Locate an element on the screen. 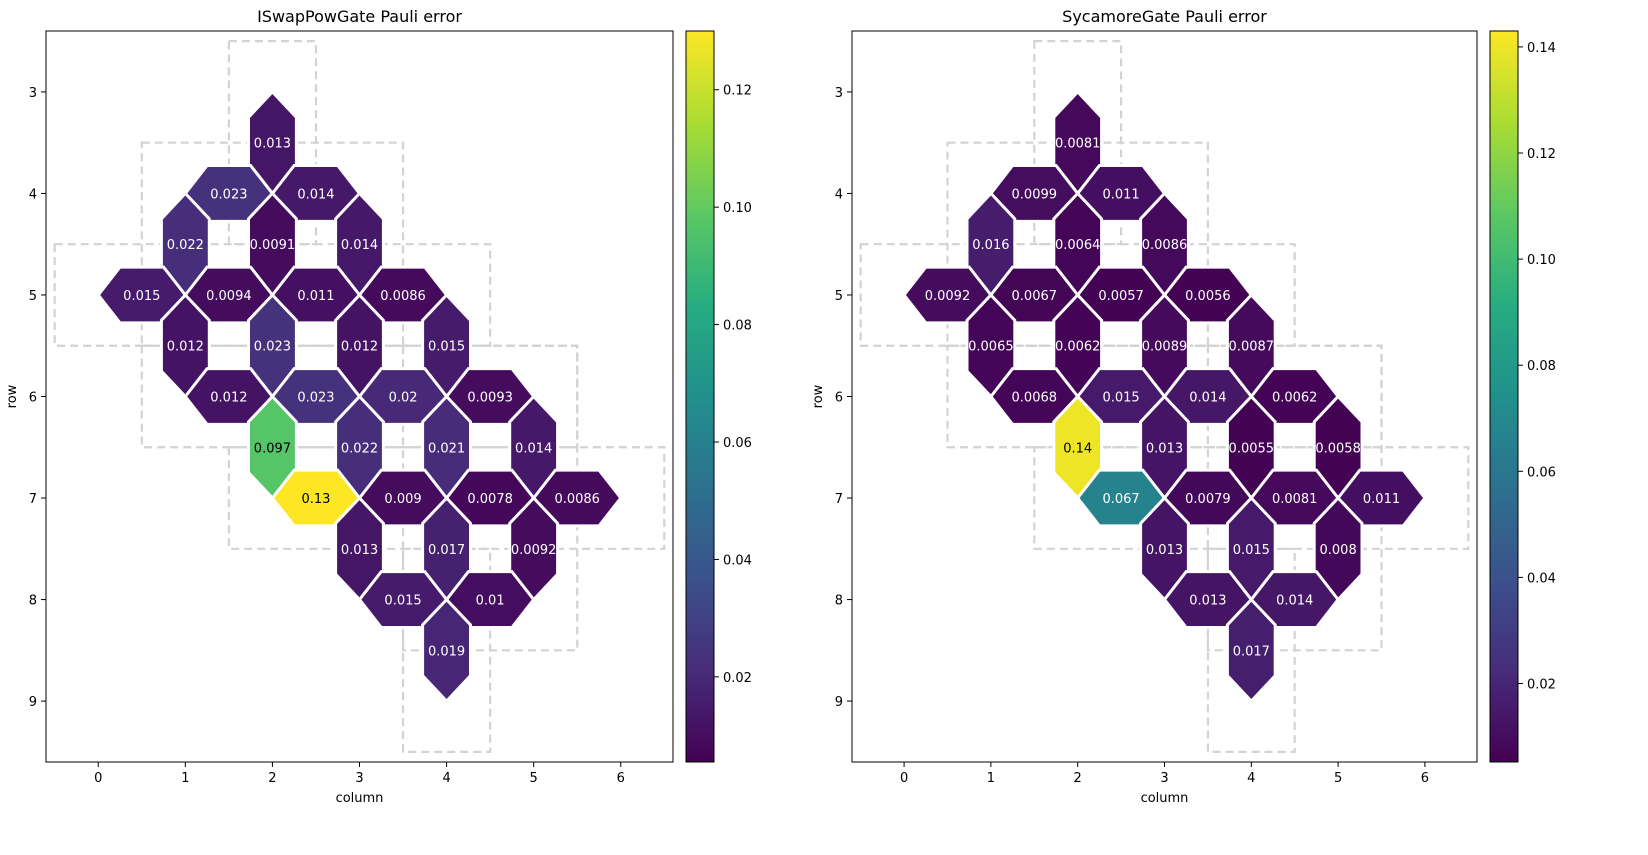 This screenshot has width=1648, height=855. sycamore-x-ticks: 0 1 2 3 4 5 6 is located at coordinates (1164, 774).